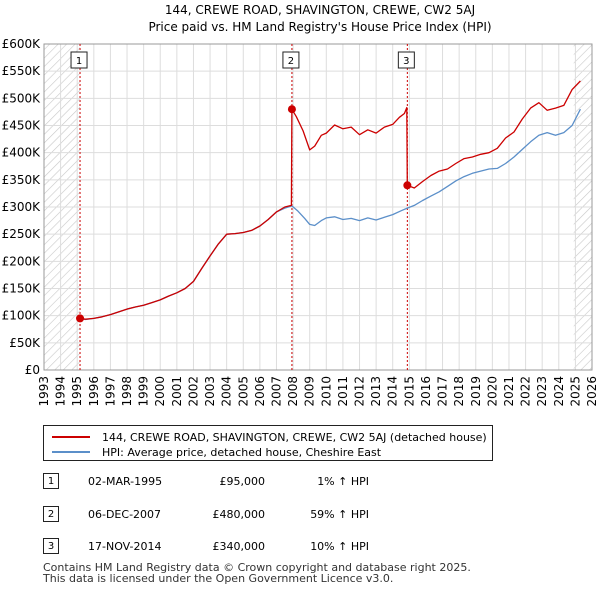  I want to click on sale-row: 3 17-NOV-2014 £340,000 10% ↑ HPI, so click(258, 547).